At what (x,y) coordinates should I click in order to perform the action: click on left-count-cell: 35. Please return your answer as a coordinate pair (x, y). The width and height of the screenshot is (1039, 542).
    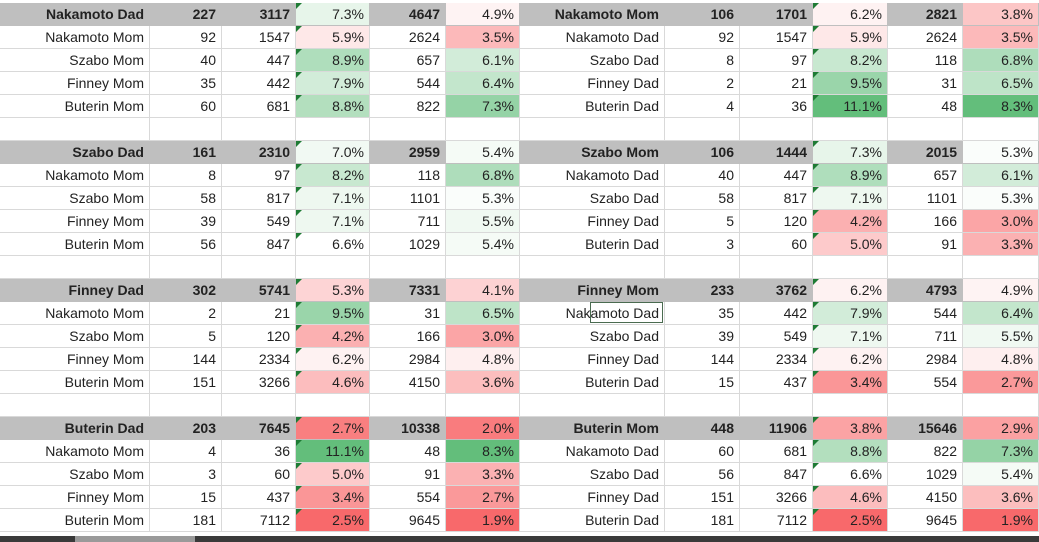
    Looking at the image, I should click on (186, 83).